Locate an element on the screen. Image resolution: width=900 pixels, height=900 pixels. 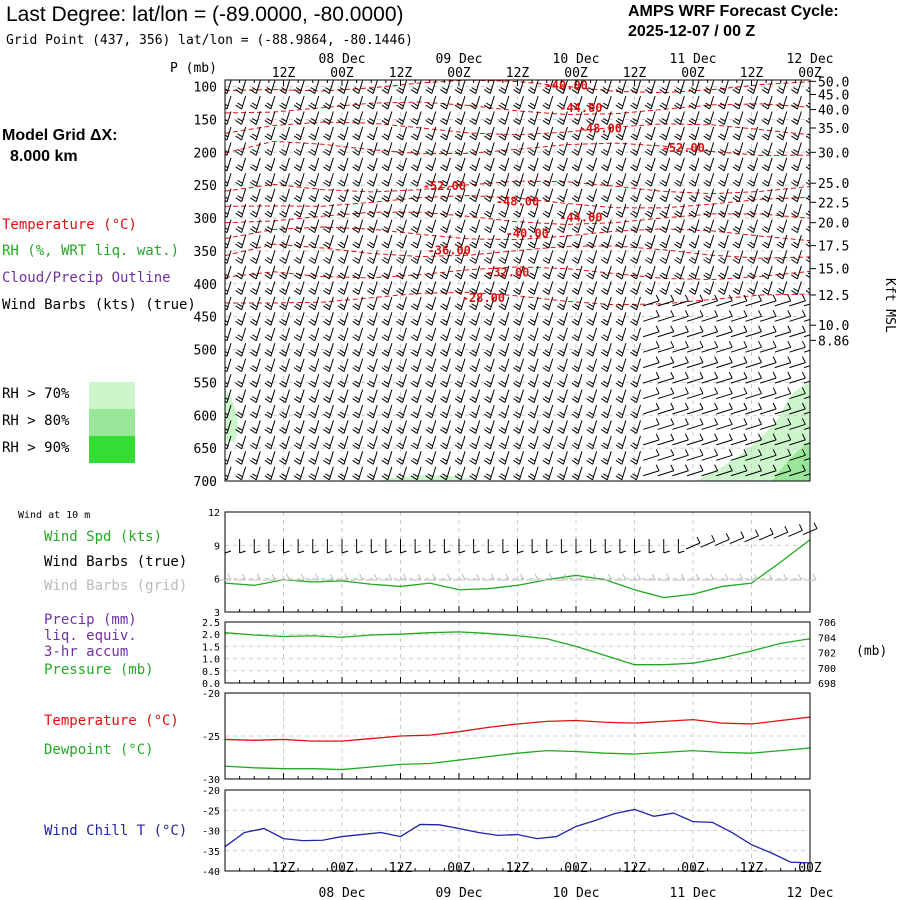
precip-pressure-y-tick-label: 1.5 is located at coordinates (211, 647).